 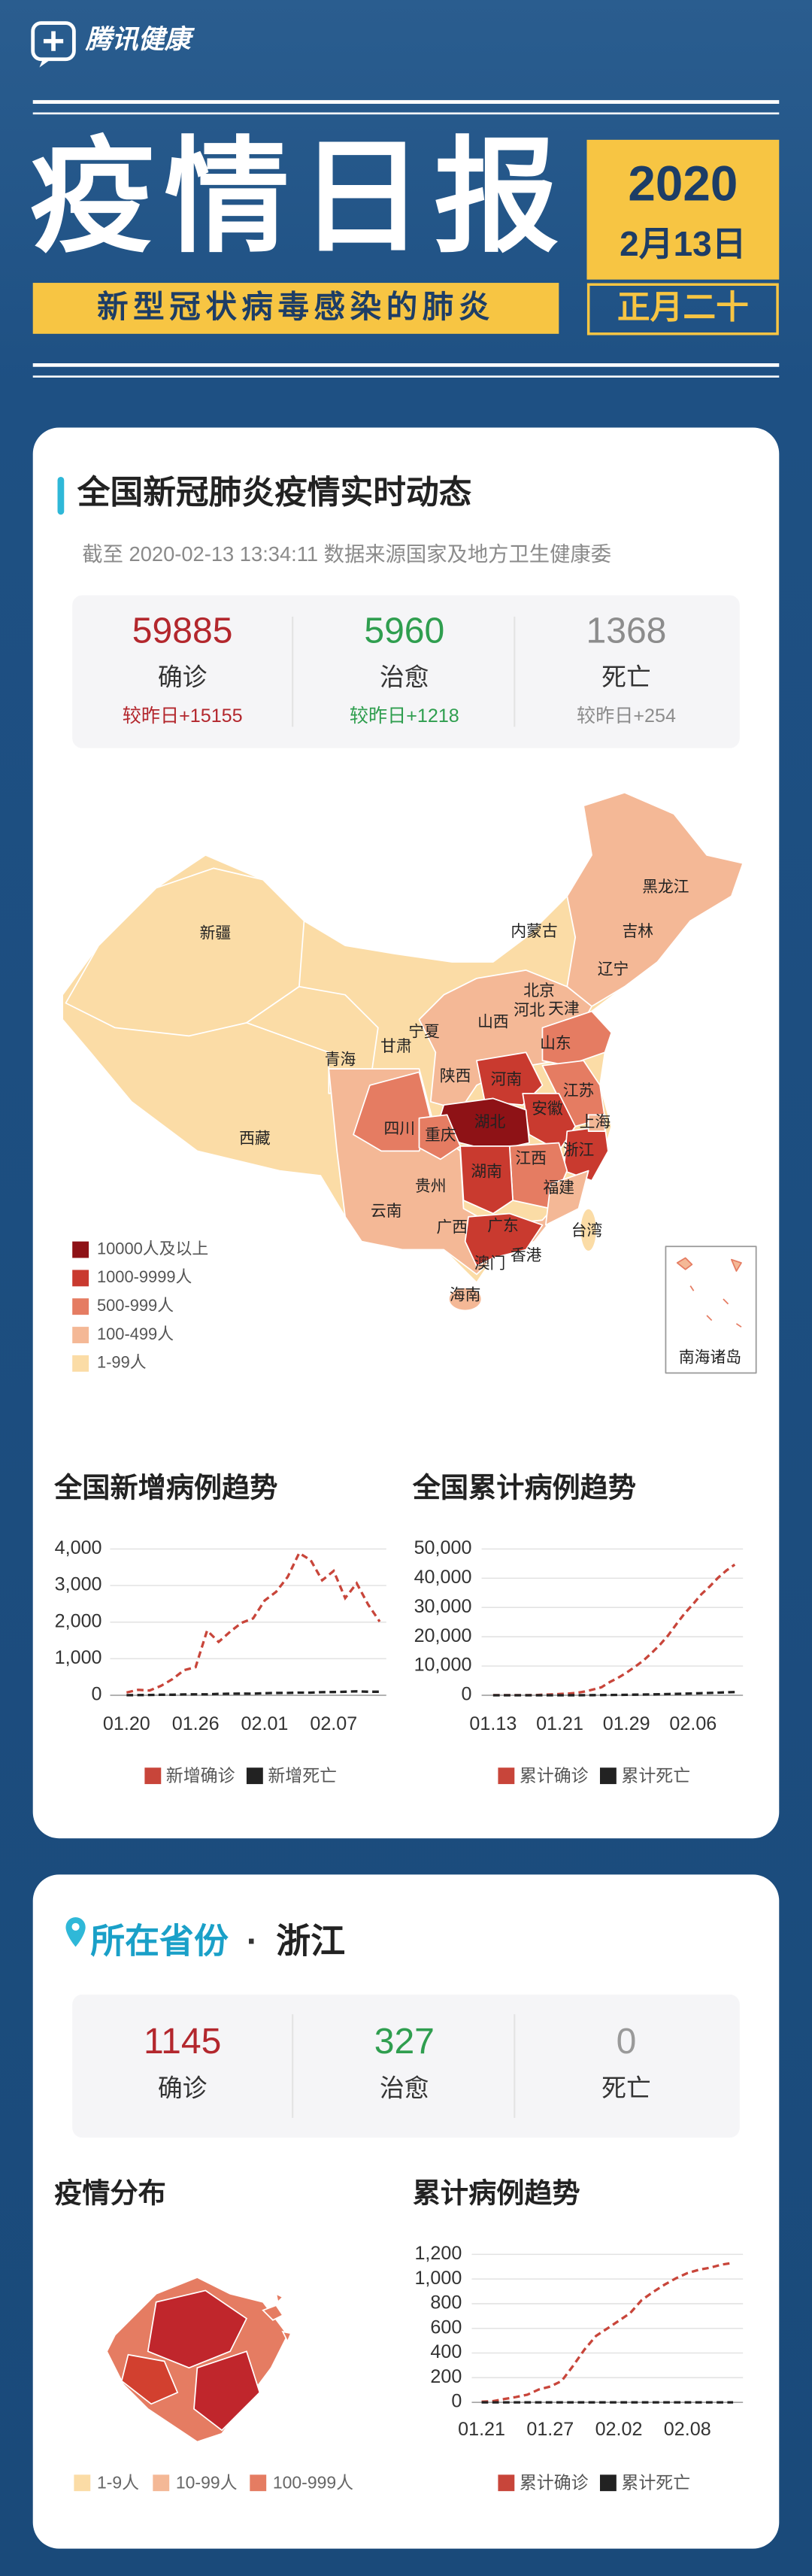 What do you see at coordinates (443, 1577) in the screenshot?
I see `y-tick-label: 40,000` at bounding box center [443, 1577].